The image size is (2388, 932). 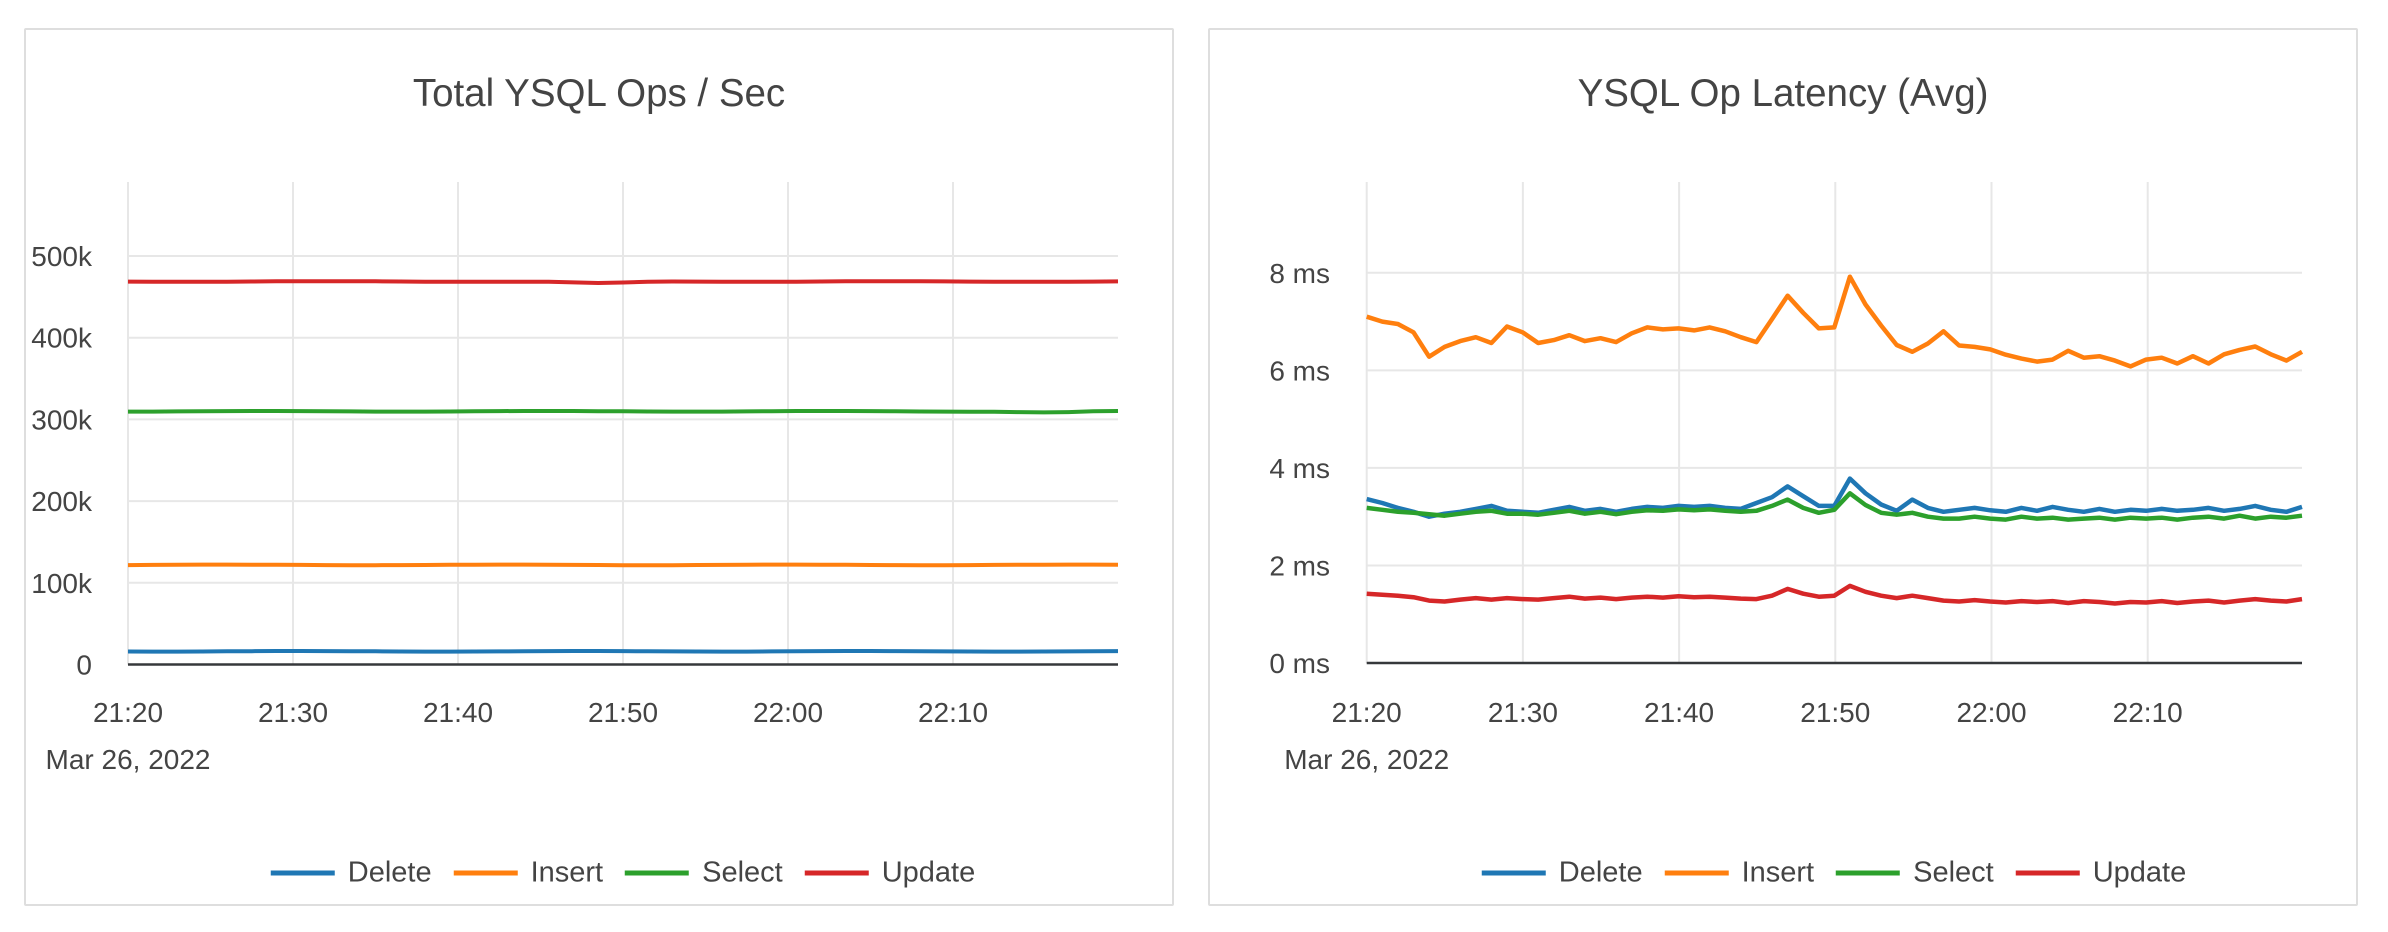 What do you see at coordinates (1299, 468) in the screenshot?
I see `svg-text: 4 ms` at bounding box center [1299, 468].